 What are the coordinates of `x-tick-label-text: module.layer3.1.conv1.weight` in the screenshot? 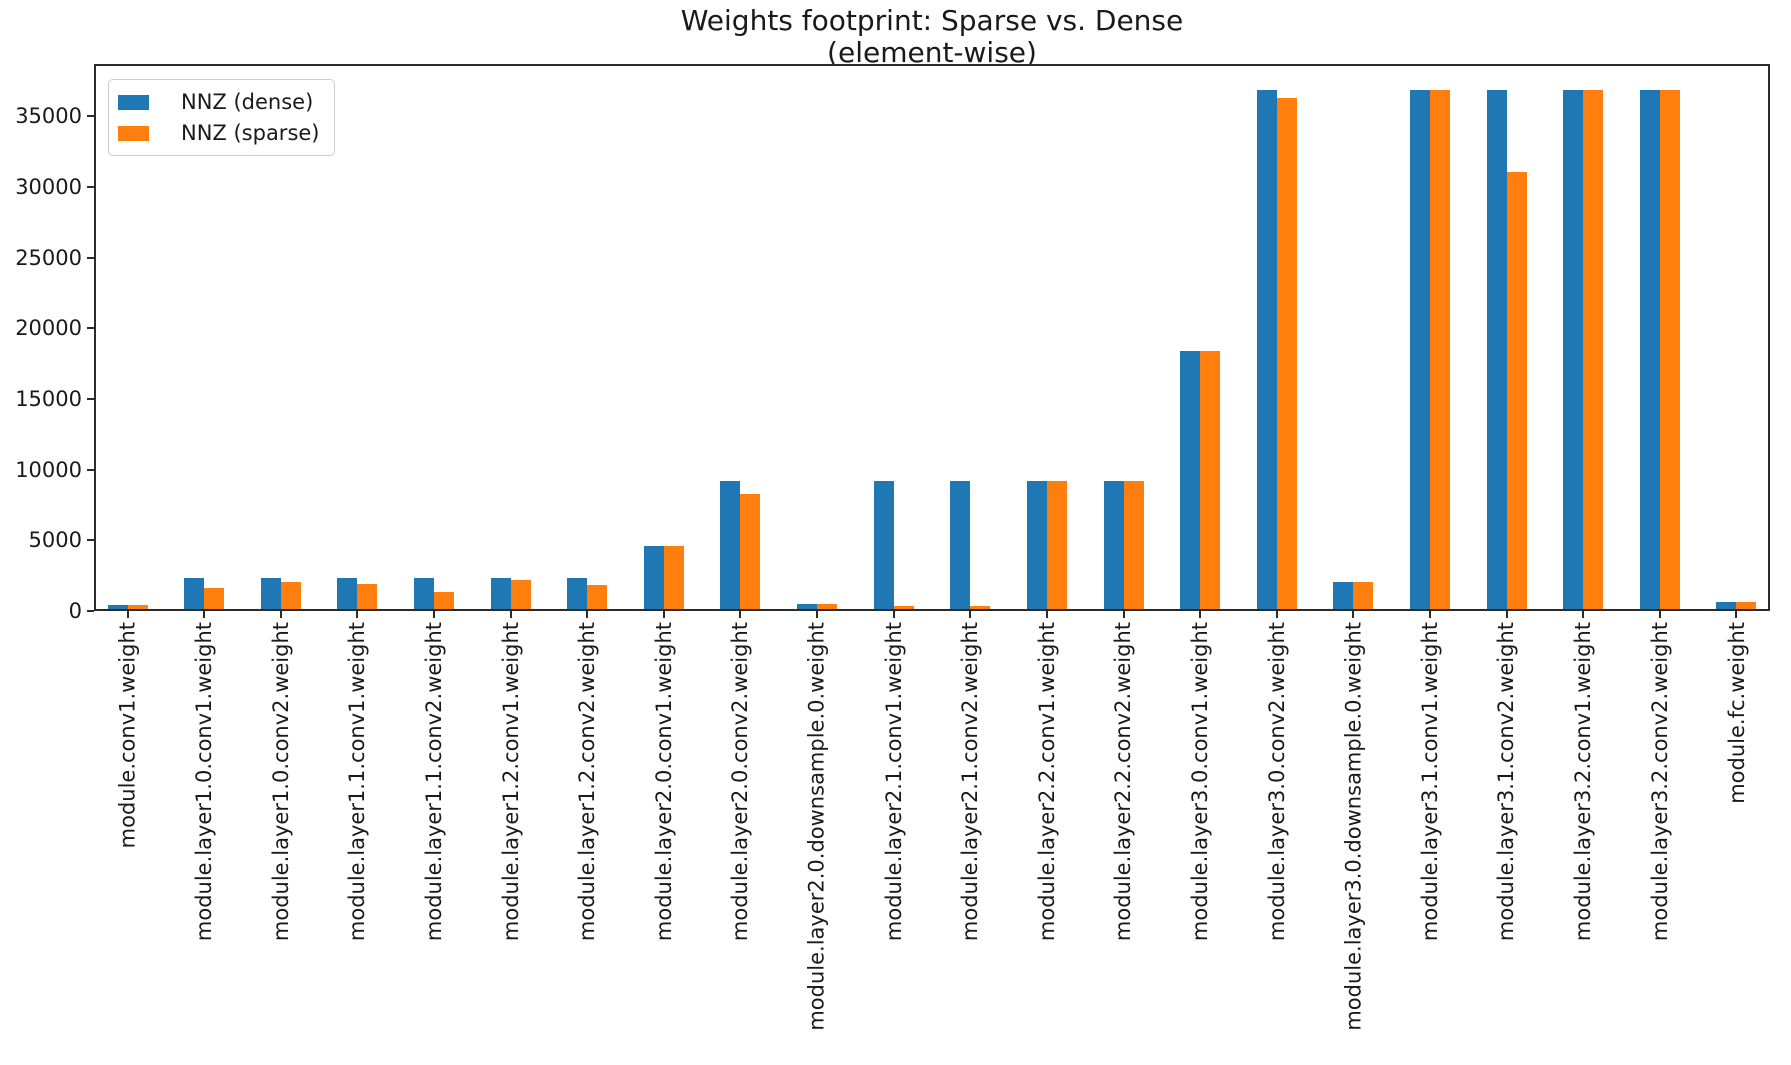 It's located at (1429, 782).